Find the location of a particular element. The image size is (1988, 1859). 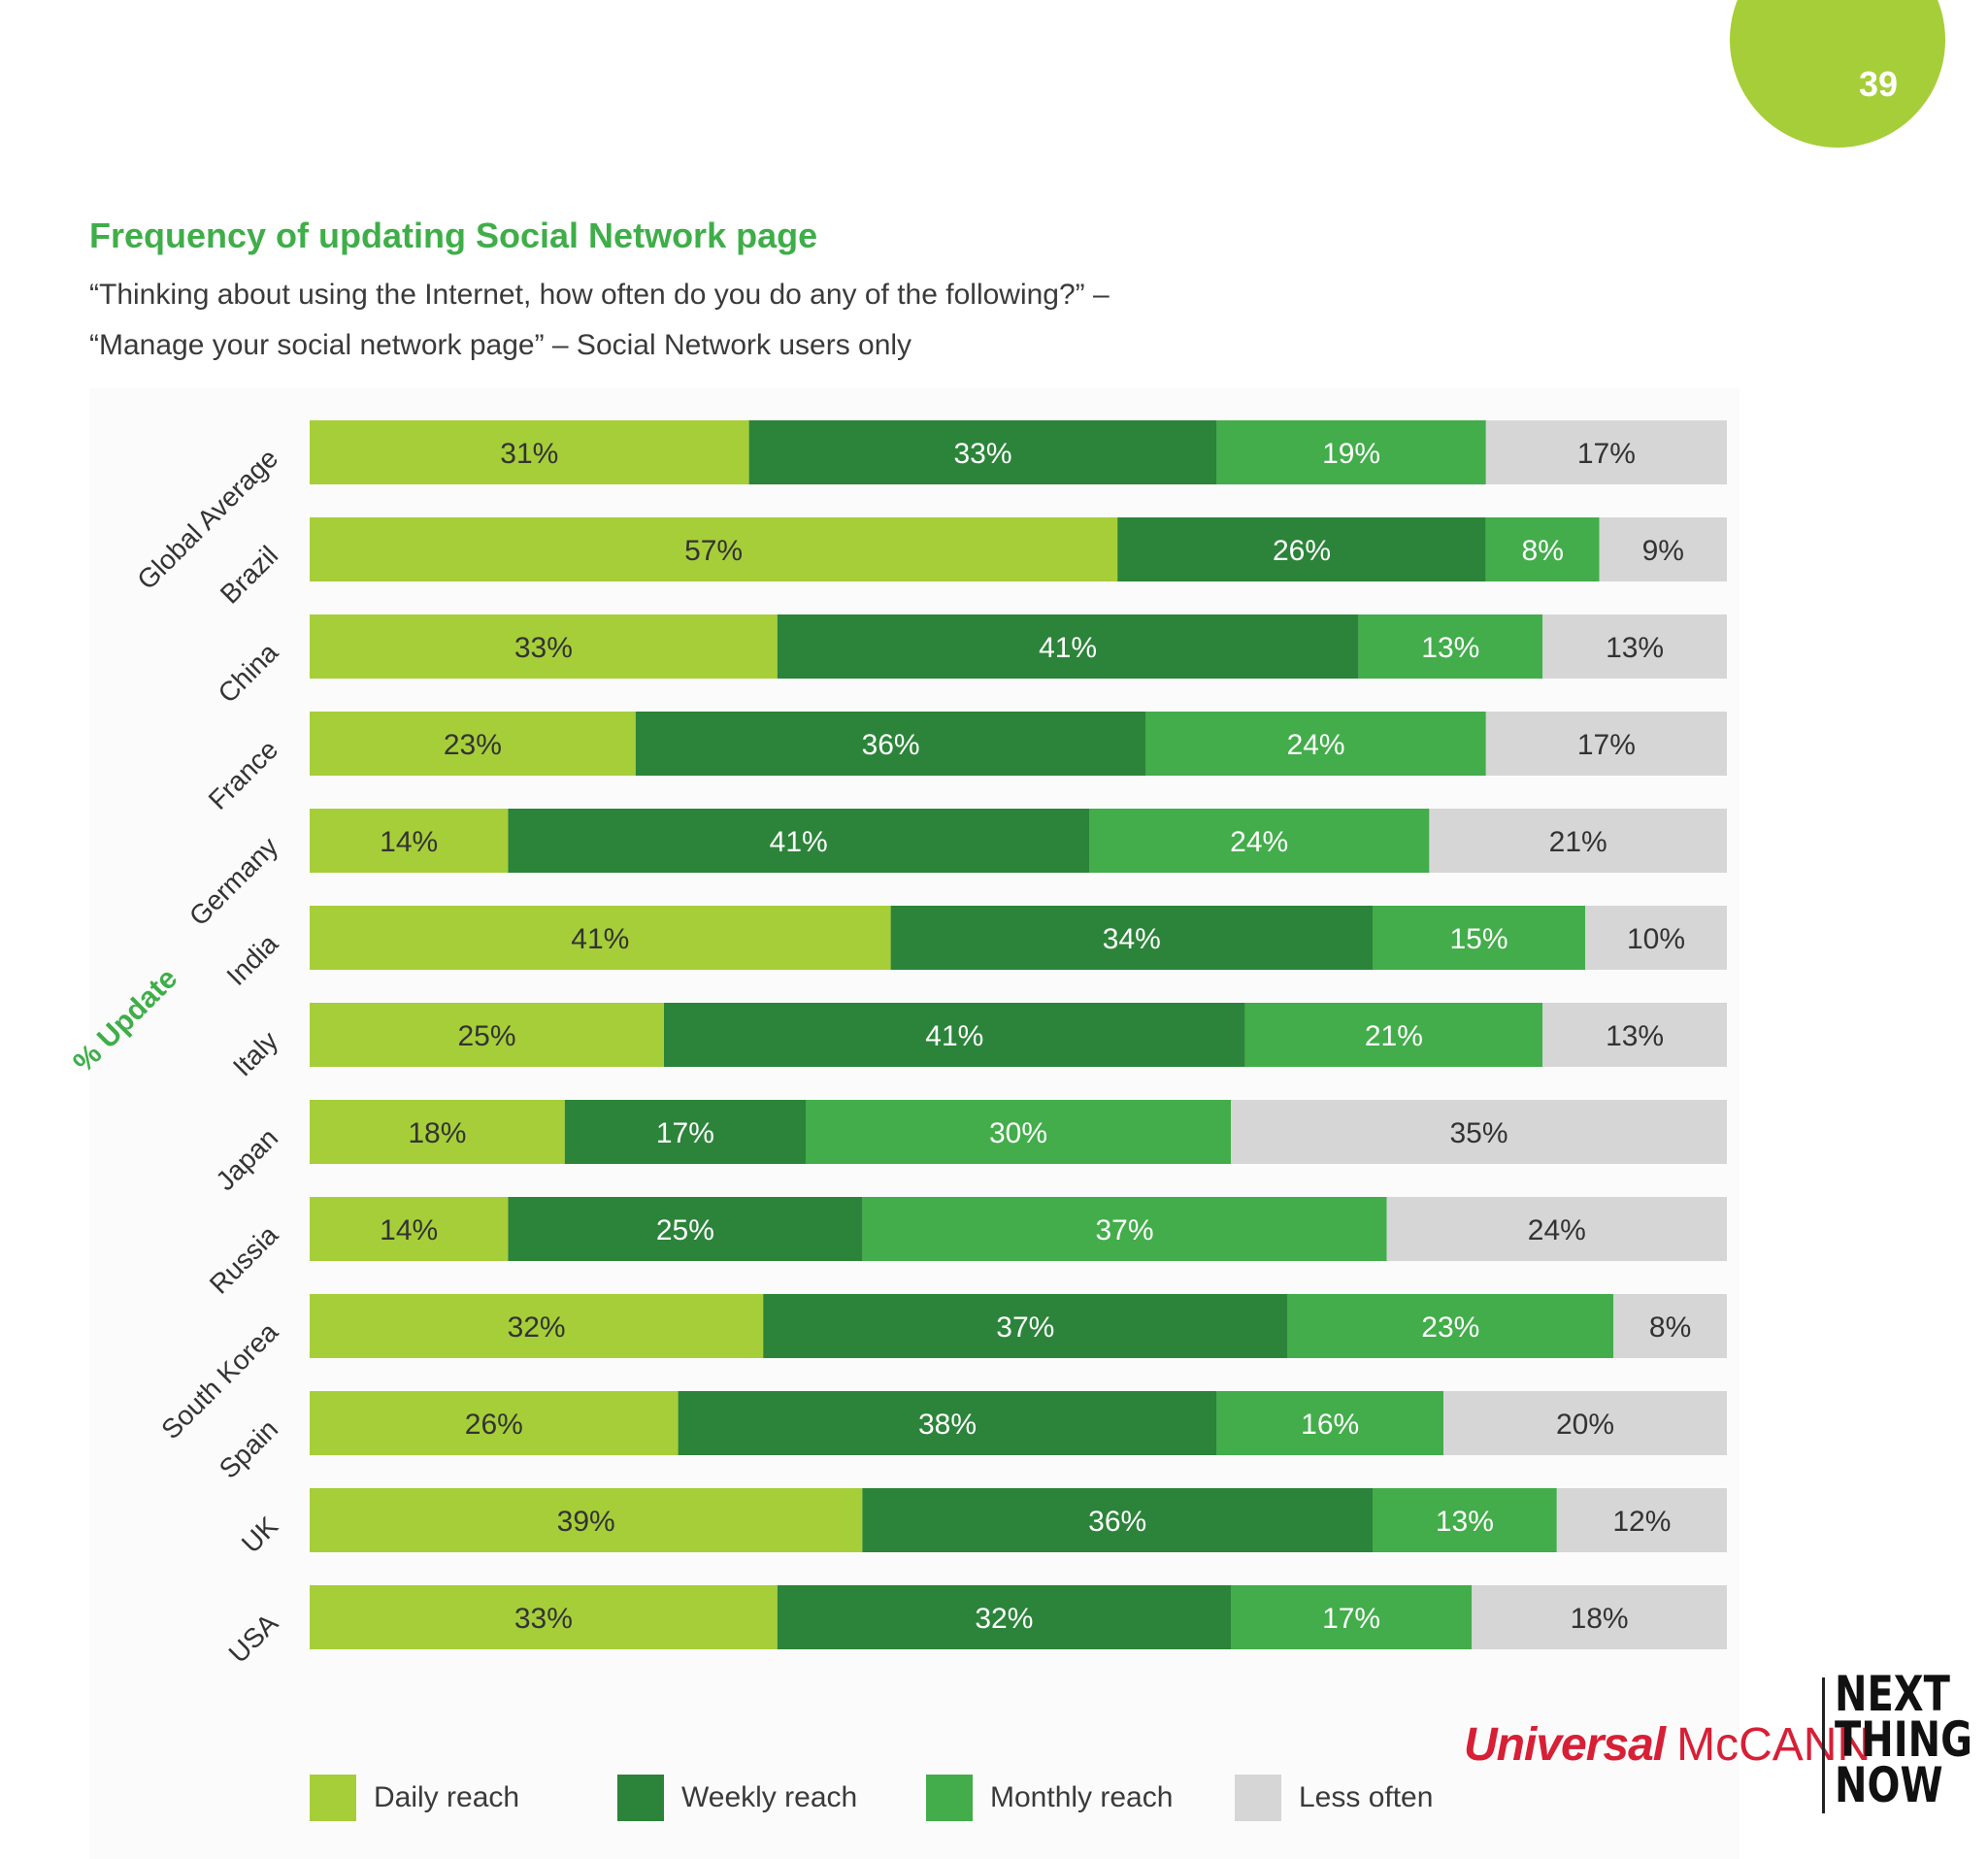

value-label-china-monthly-reach: 13% is located at coordinates (1450, 648).